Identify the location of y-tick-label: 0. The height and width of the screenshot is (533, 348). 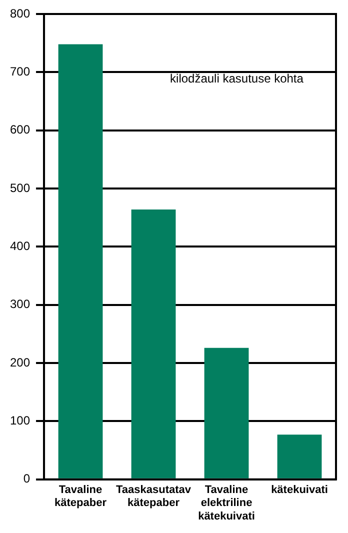
(26, 479).